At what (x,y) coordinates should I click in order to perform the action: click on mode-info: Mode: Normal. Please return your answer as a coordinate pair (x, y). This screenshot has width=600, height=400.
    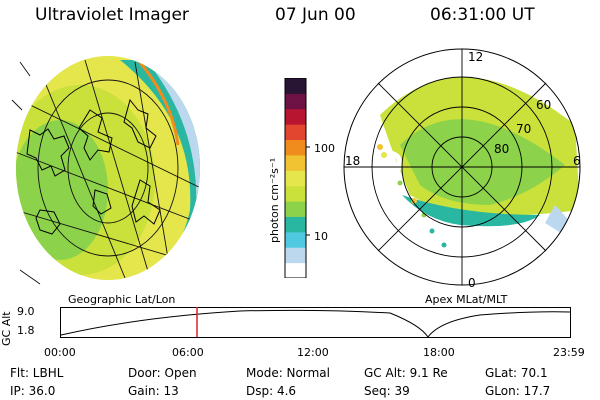
    Looking at the image, I should click on (288, 373).